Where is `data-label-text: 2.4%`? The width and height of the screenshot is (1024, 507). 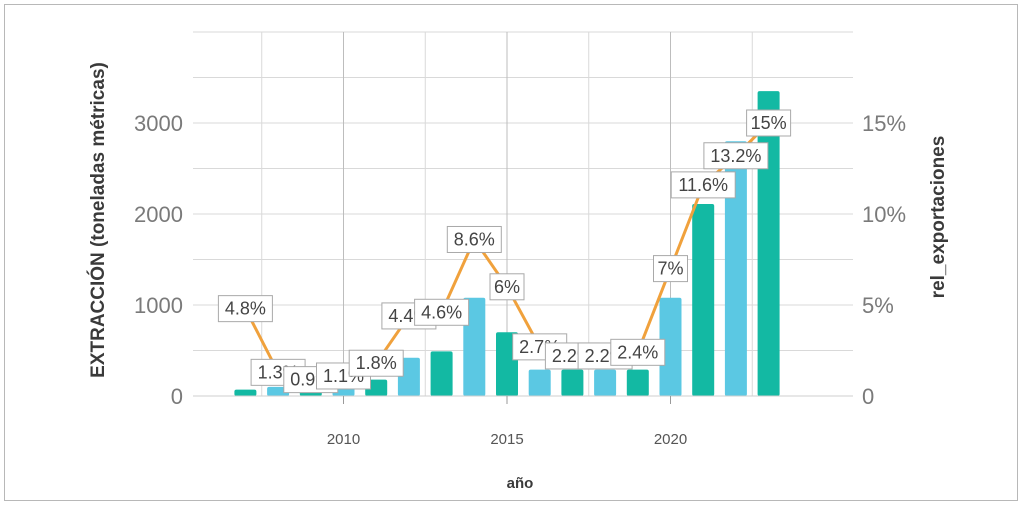
data-label-text: 2.4% is located at coordinates (637, 352).